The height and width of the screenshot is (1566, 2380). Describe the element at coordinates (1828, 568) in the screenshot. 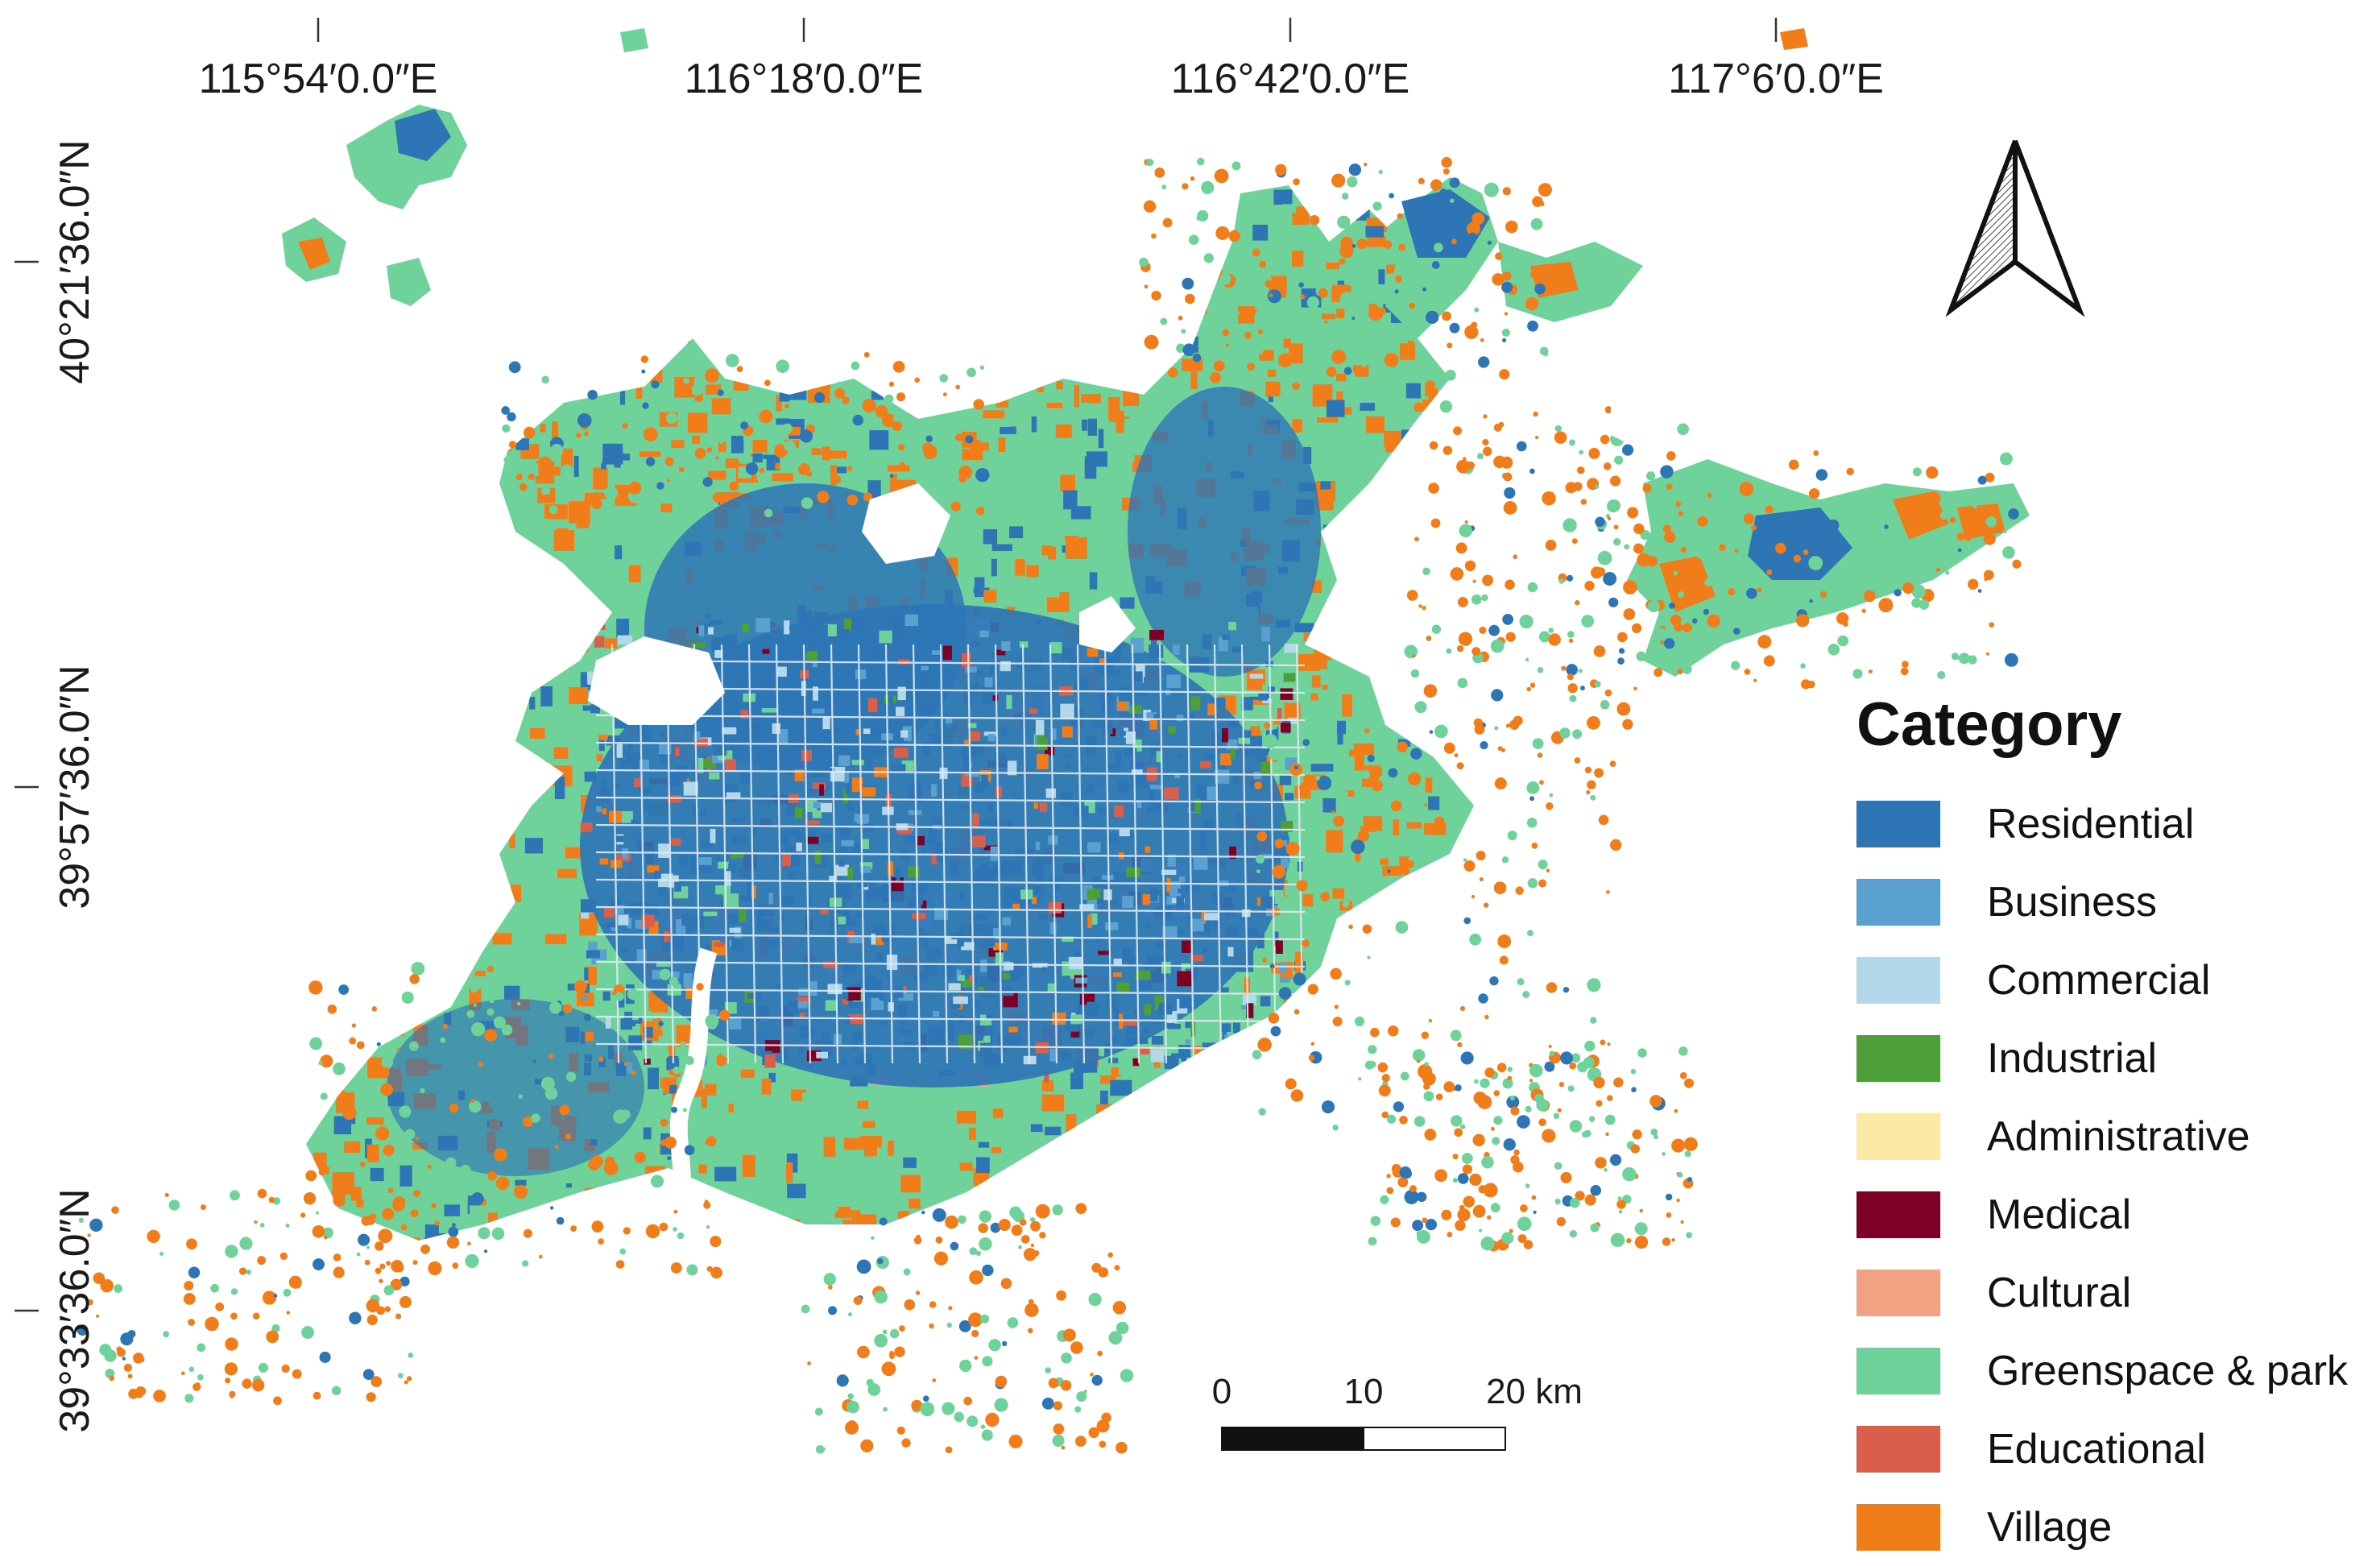

I see `eastern-satellite` at that location.